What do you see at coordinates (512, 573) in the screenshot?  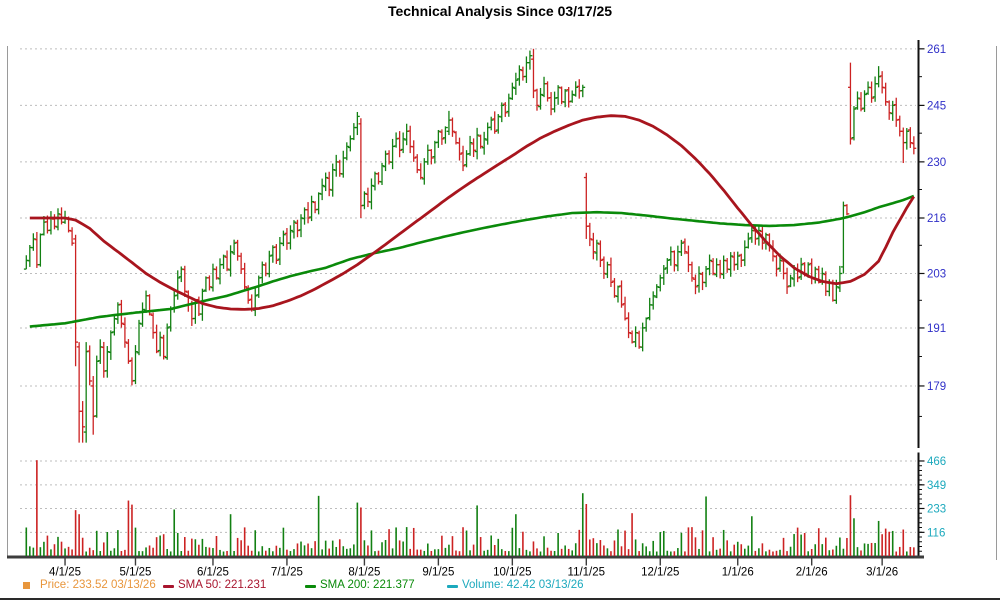 I see `svg-text: 10/1/25` at bounding box center [512, 573].